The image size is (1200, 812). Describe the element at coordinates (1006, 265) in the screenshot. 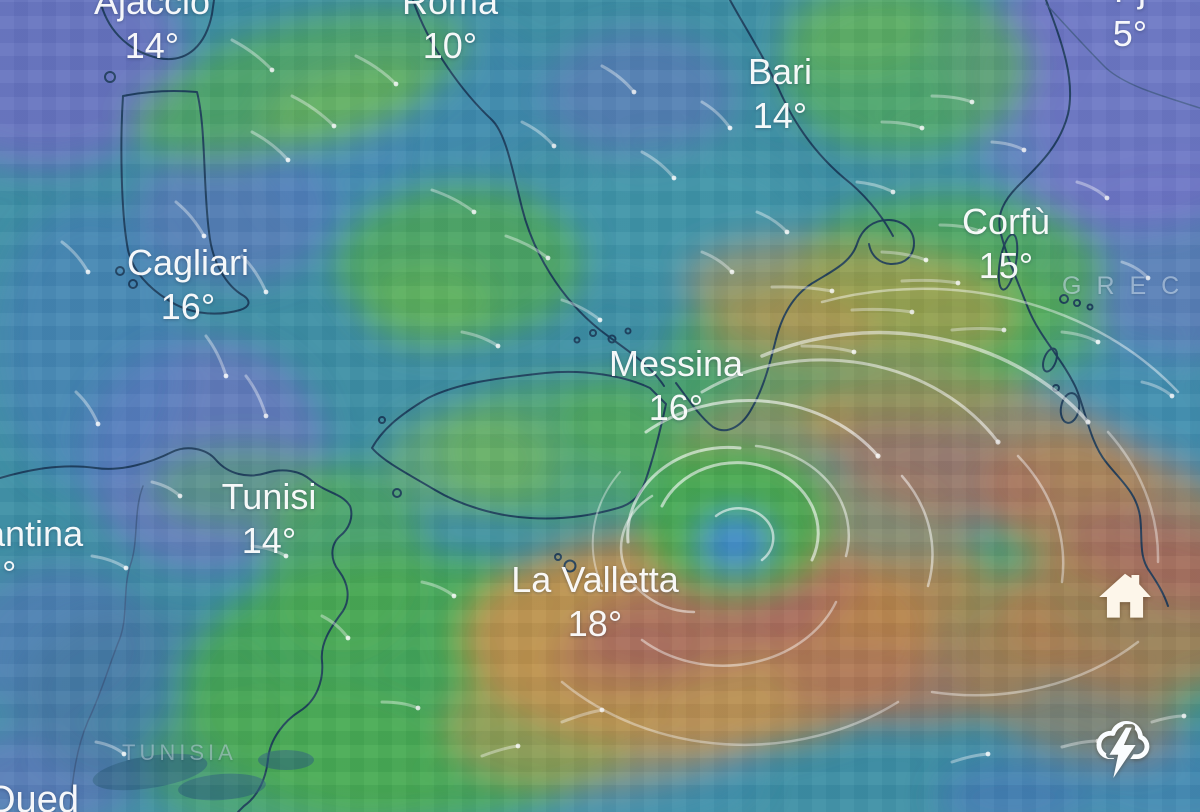

I see `city-temp: 15°` at that location.